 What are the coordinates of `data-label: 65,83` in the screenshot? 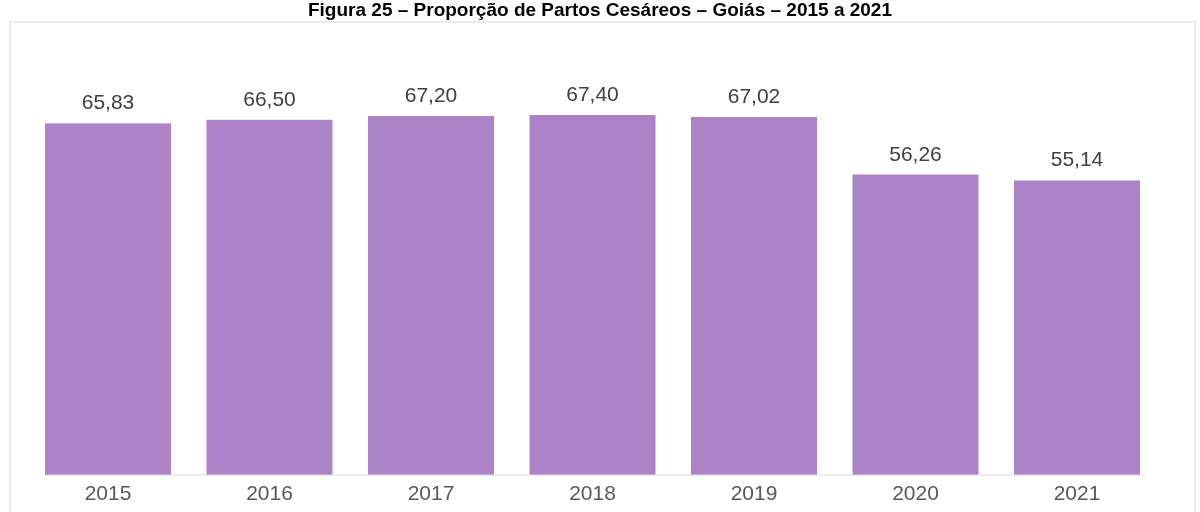 It's located at (108, 102).